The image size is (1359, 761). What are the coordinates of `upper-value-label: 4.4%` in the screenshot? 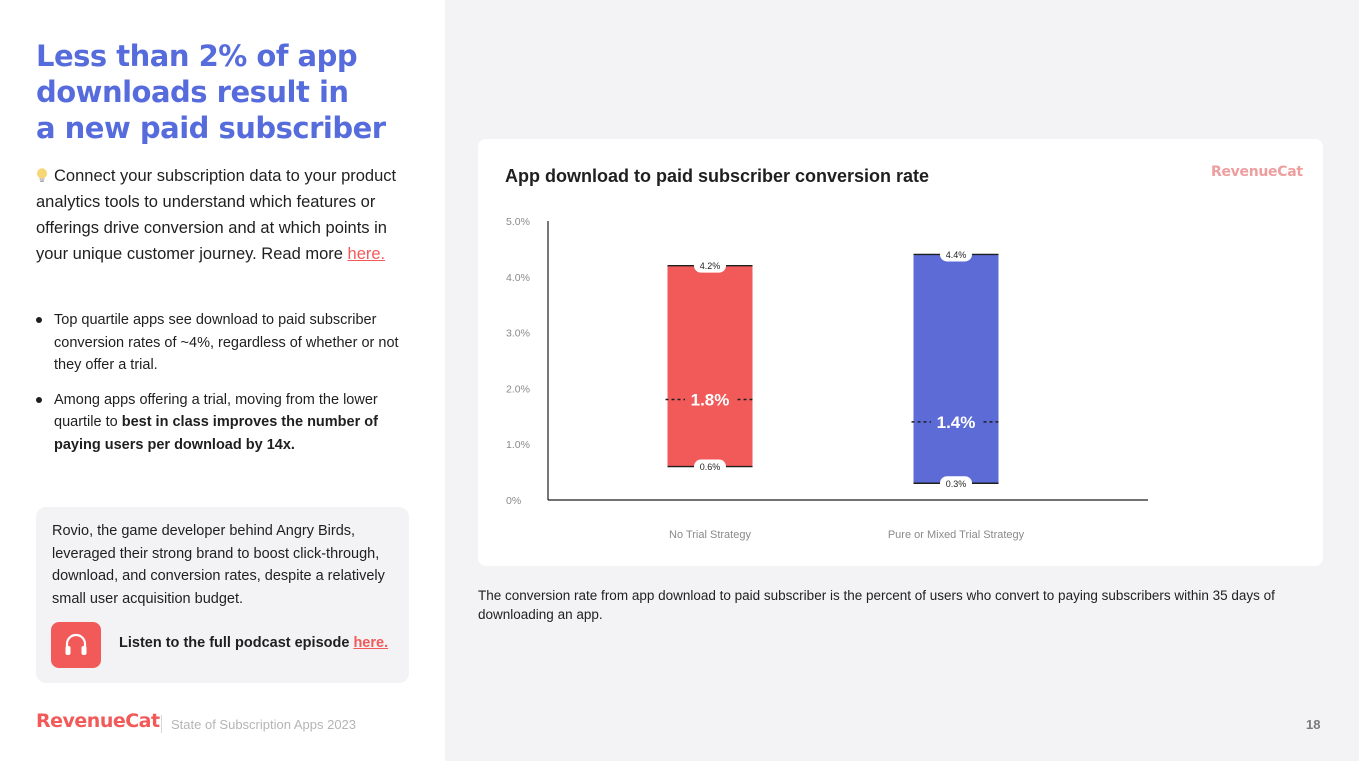 It's located at (956, 255).